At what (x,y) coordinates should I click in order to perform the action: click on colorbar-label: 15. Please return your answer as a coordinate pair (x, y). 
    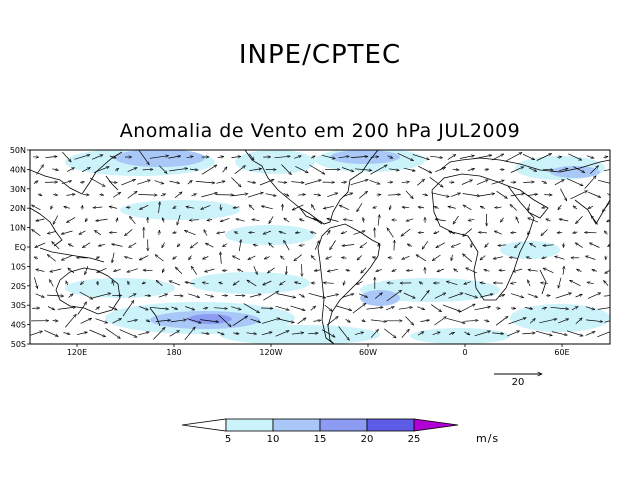
    Looking at the image, I should click on (320, 439).